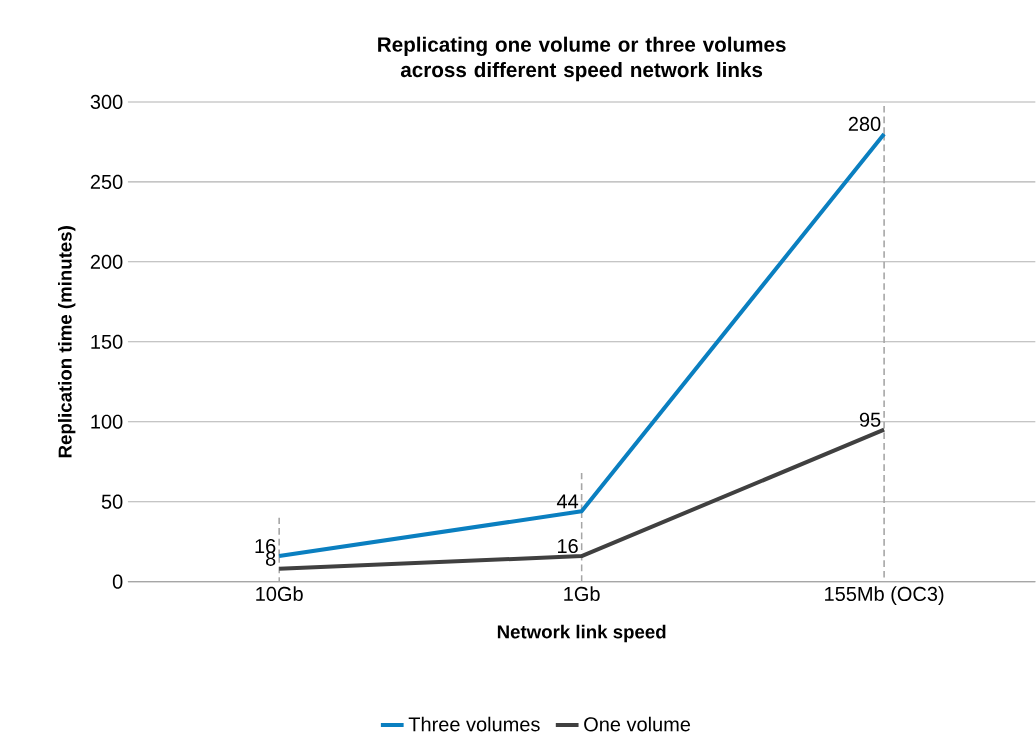 The height and width of the screenshot is (739, 1036). Describe the element at coordinates (870, 419) in the screenshot. I see `data-label: 95` at that location.